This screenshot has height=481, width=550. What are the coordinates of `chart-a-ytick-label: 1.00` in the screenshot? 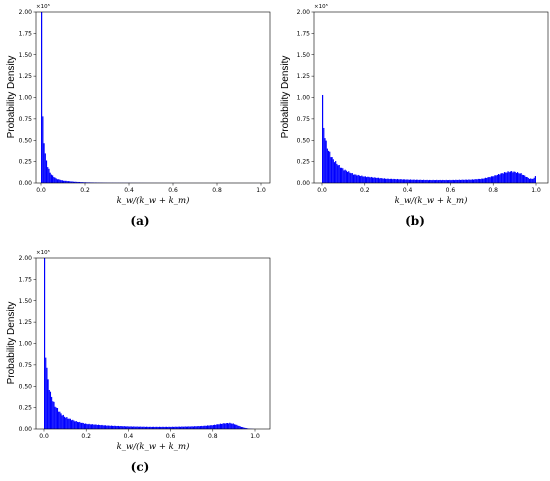 It's located at (26, 98).